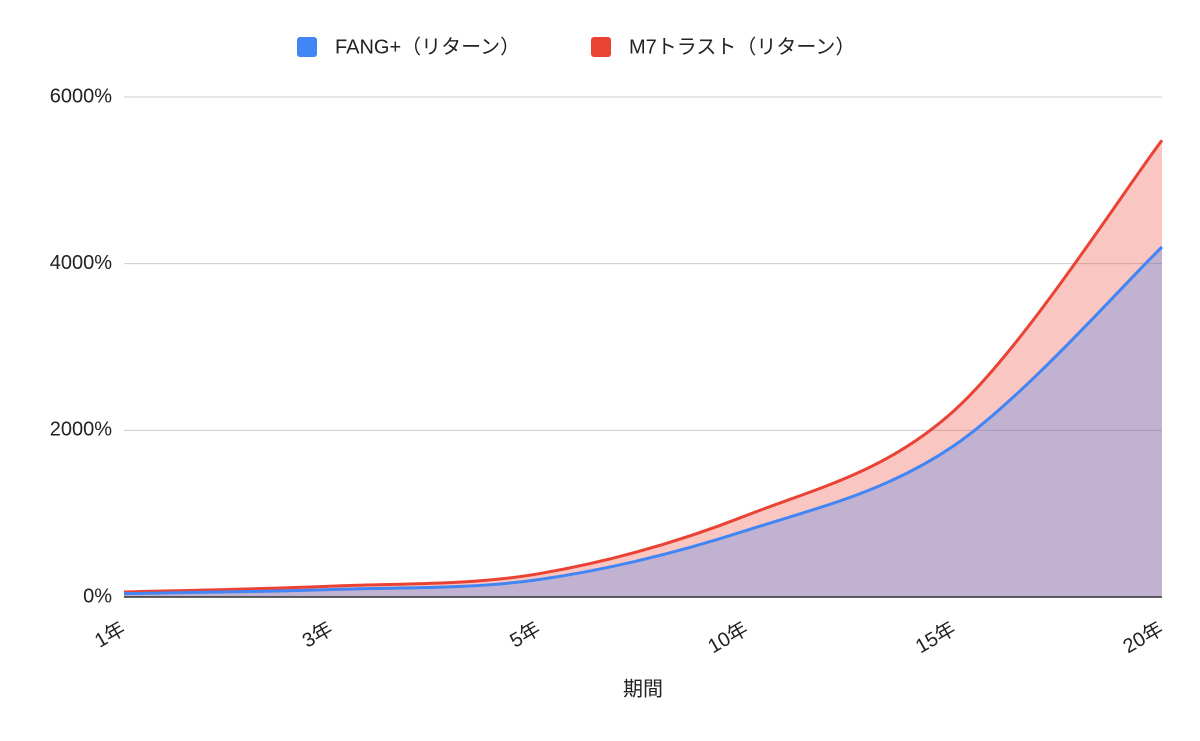 The image size is (1200, 741). I want to click on x-tick-label: 20年, so click(1143, 637).